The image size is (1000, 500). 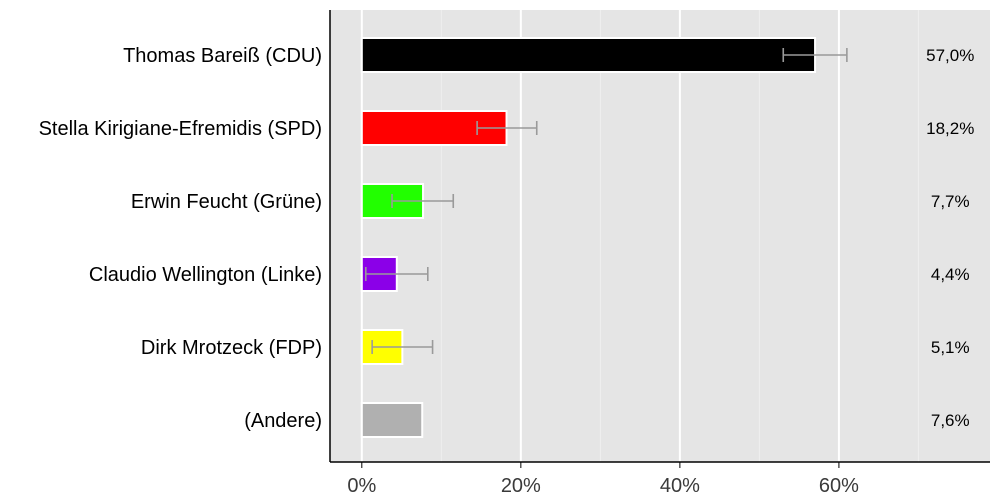 I want to click on x-axis-ticks: 0% 20% 40% 60%, so click(x=603, y=479).